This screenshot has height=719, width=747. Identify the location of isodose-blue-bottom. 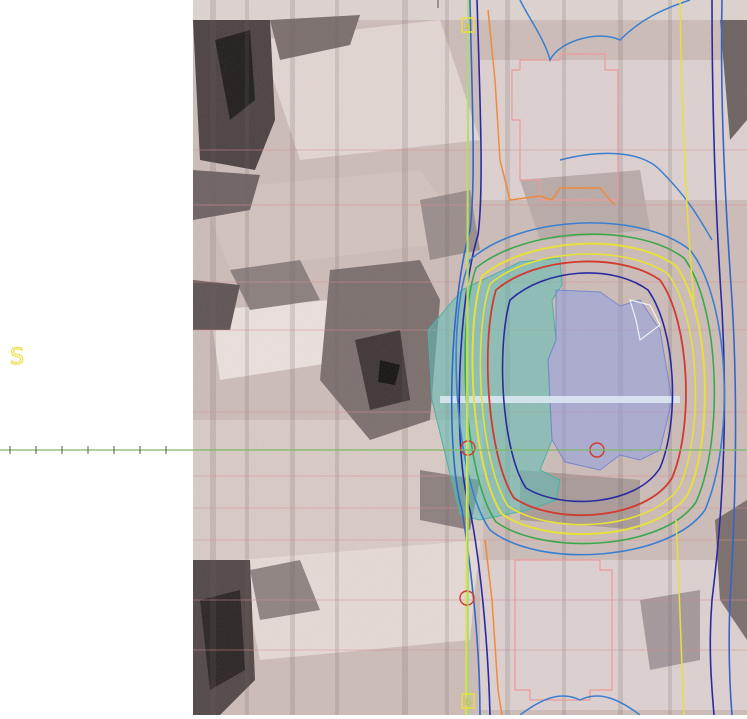
(580, 705).